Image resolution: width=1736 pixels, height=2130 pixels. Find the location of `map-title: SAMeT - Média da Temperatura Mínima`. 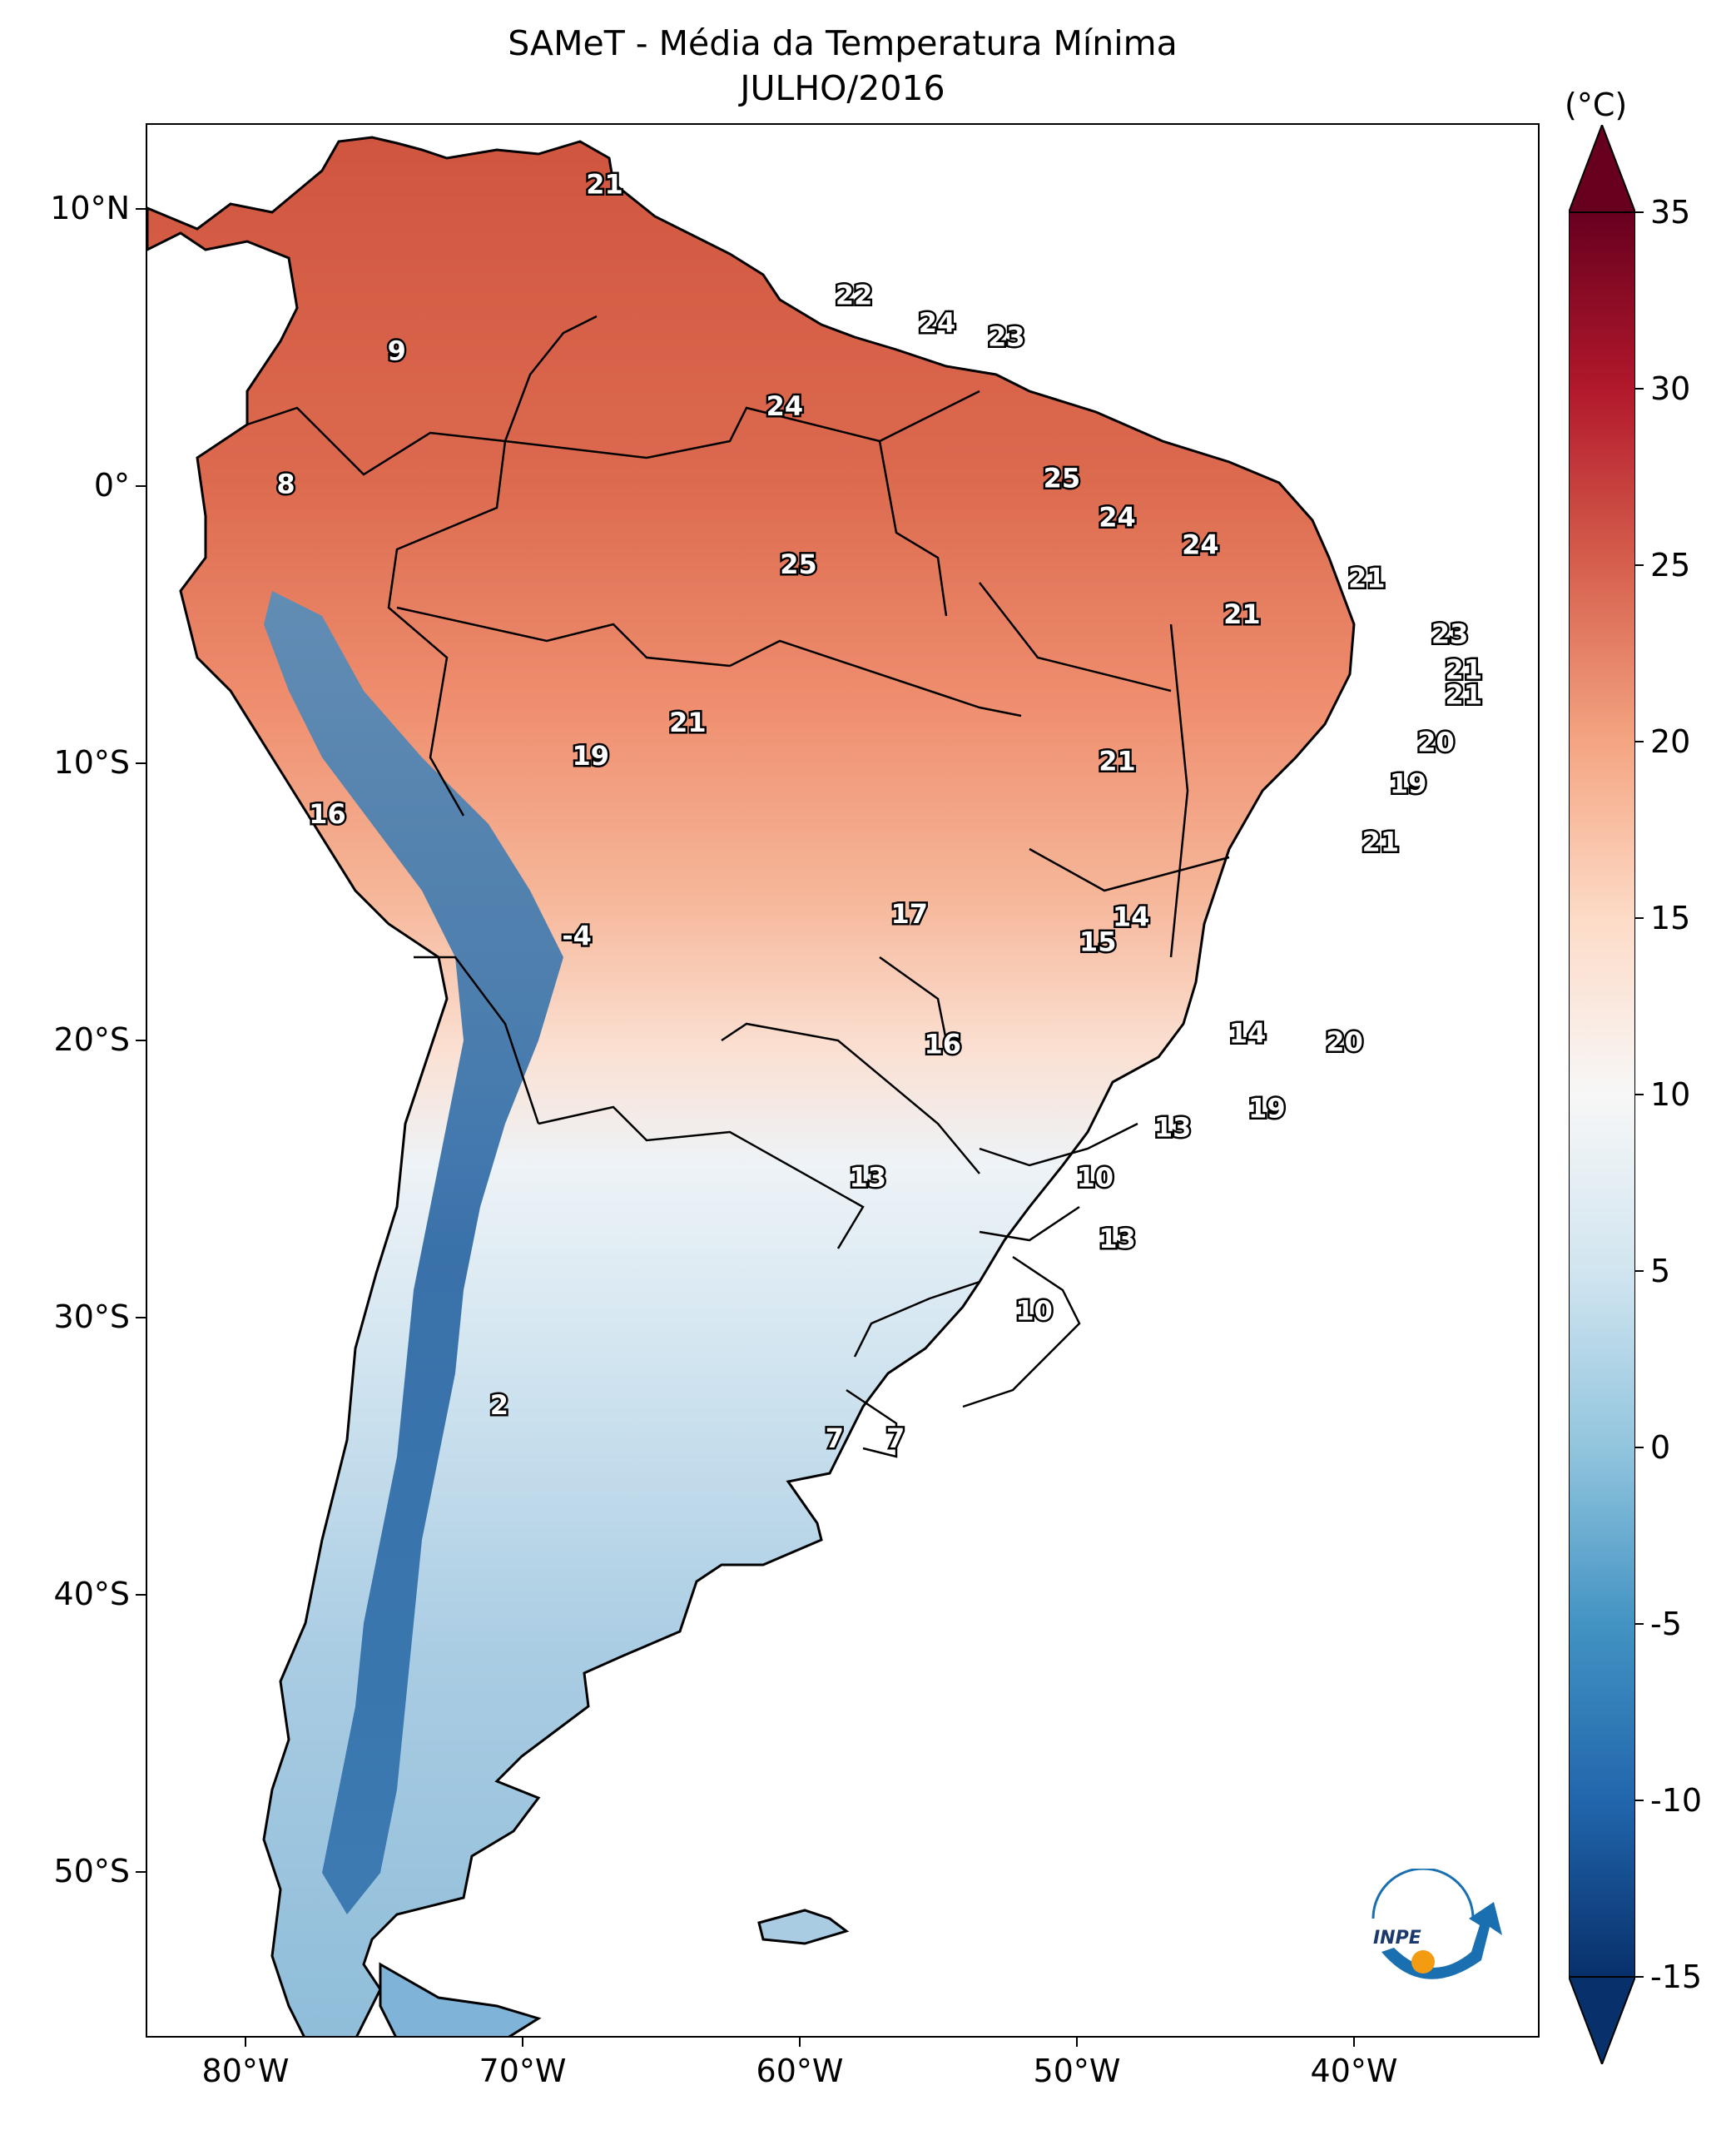

map-title: SAMeT - Média da Temperatura Mínima is located at coordinates (843, 43).